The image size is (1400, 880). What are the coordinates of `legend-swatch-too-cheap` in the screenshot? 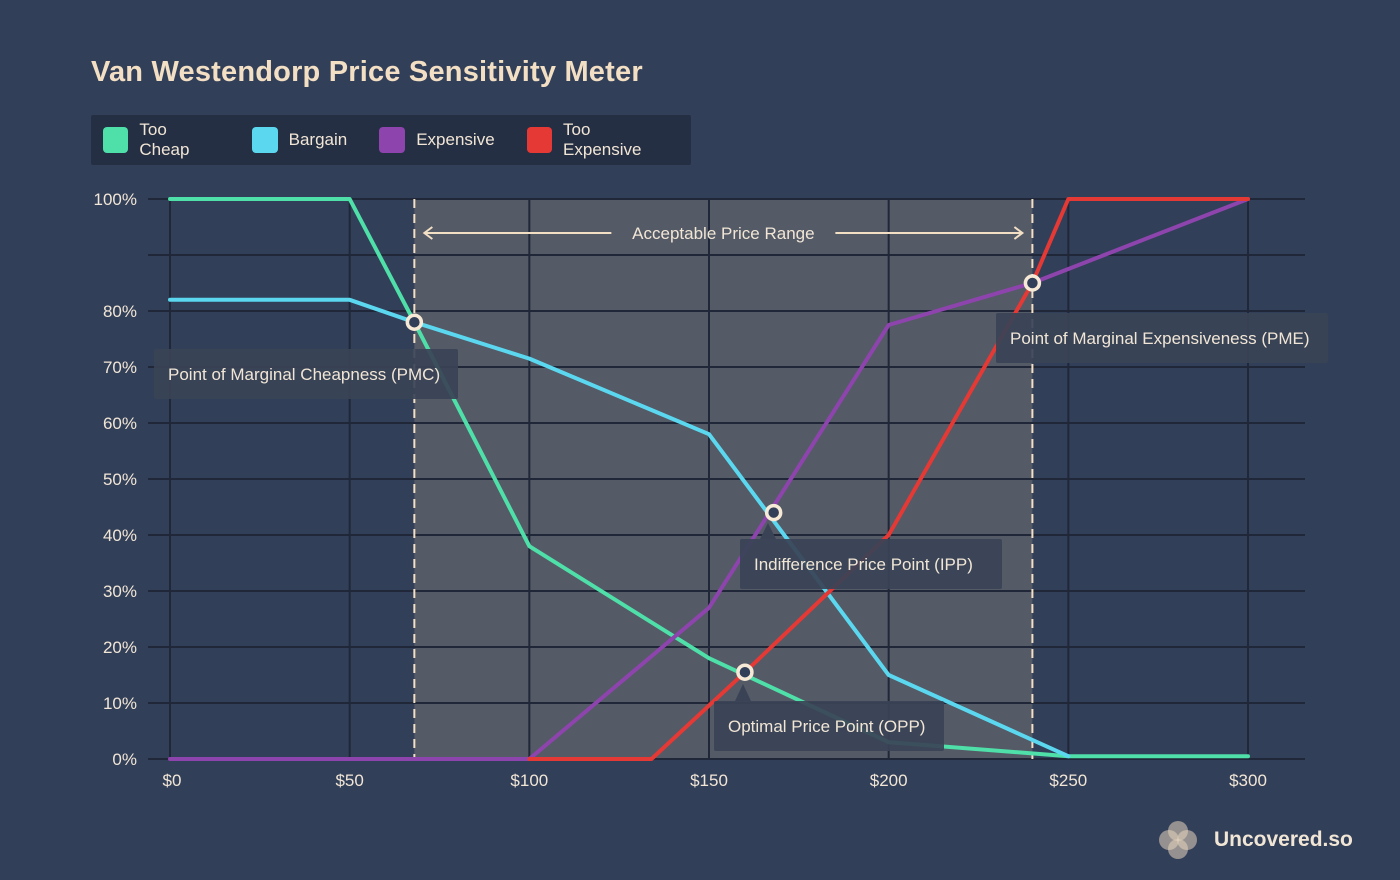 It's located at (116, 140).